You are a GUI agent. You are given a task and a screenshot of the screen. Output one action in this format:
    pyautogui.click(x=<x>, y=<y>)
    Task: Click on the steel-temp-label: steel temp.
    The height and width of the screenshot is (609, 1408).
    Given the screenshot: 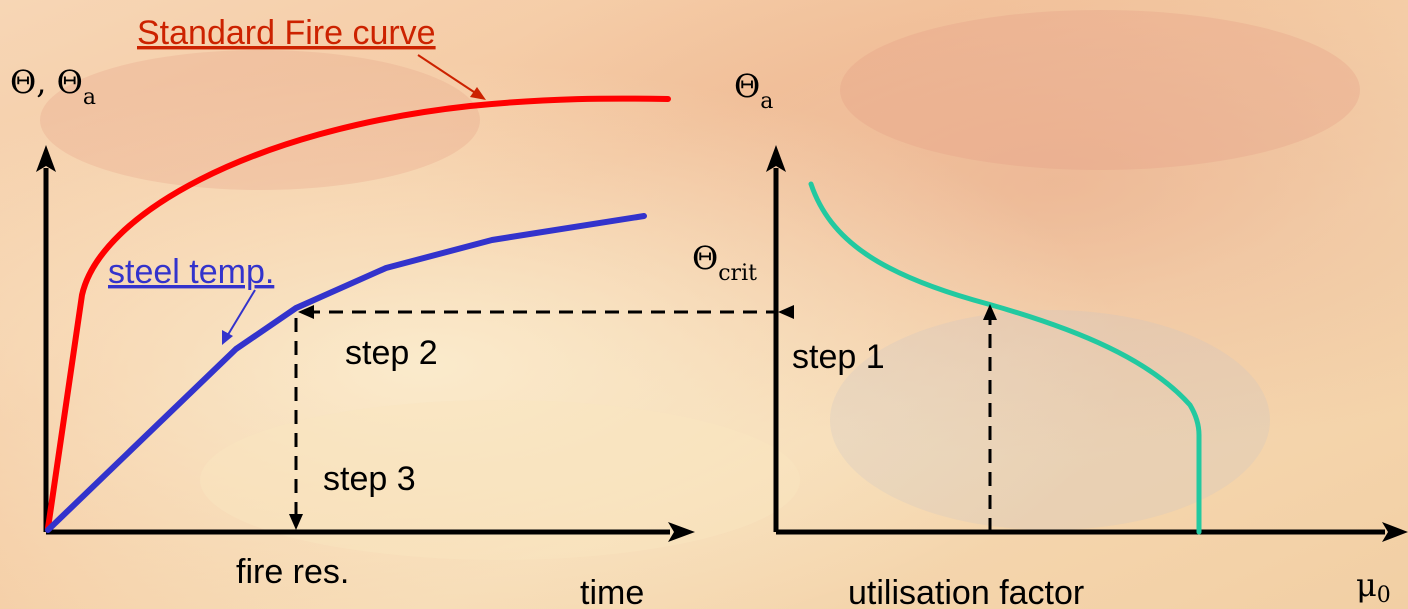 What is the action you would take?
    pyautogui.click(x=191, y=272)
    